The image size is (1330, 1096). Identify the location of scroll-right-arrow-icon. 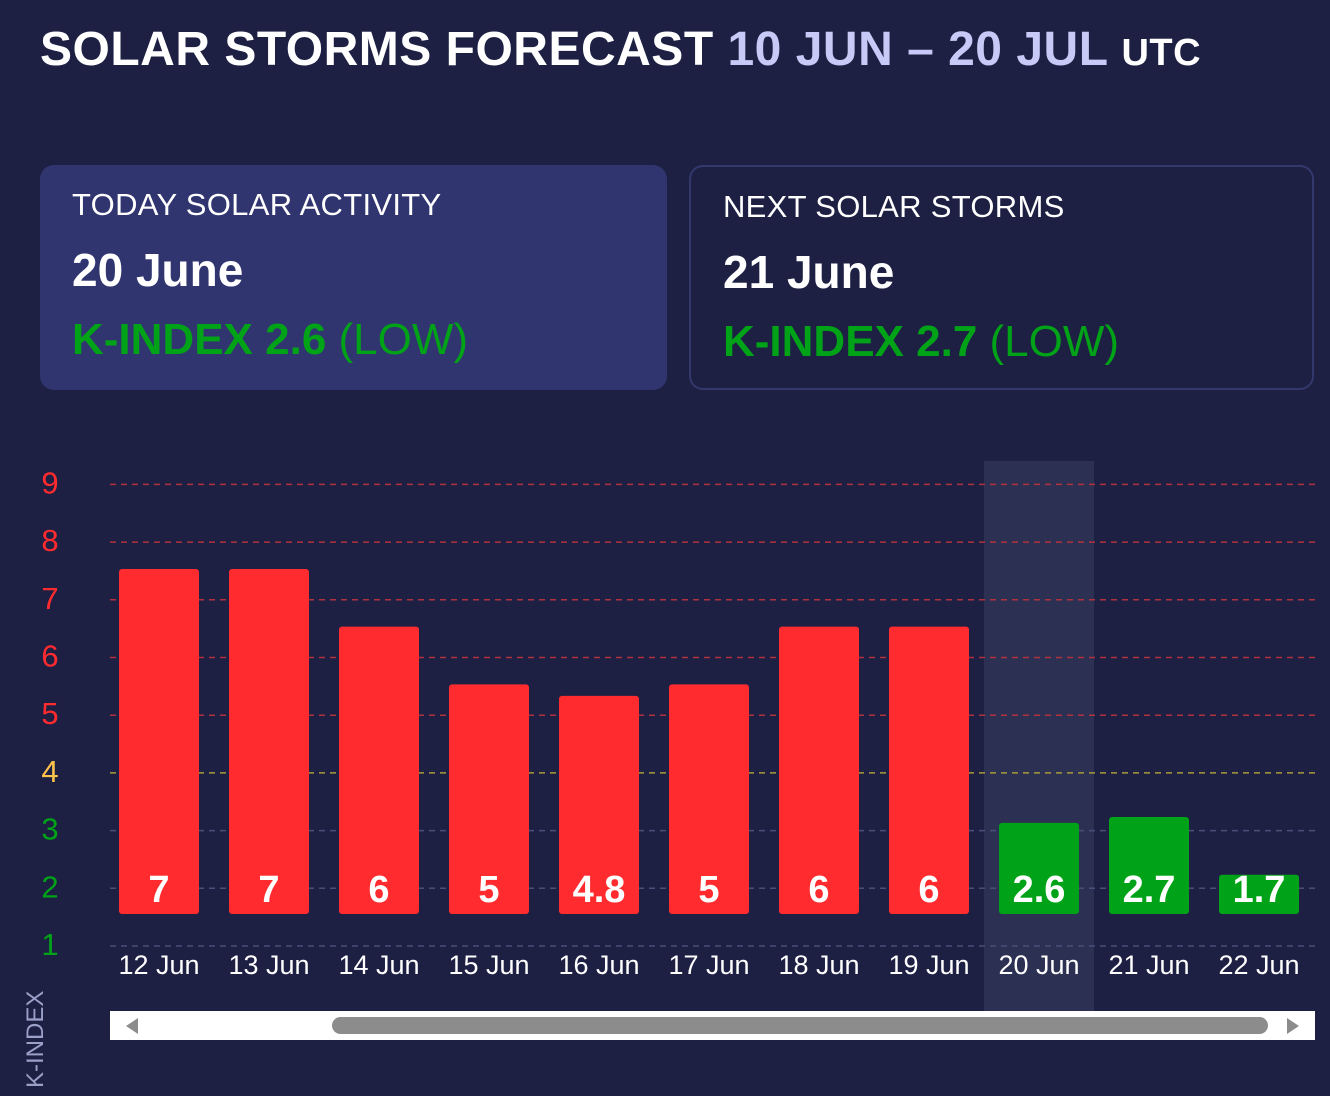
(1293, 1026).